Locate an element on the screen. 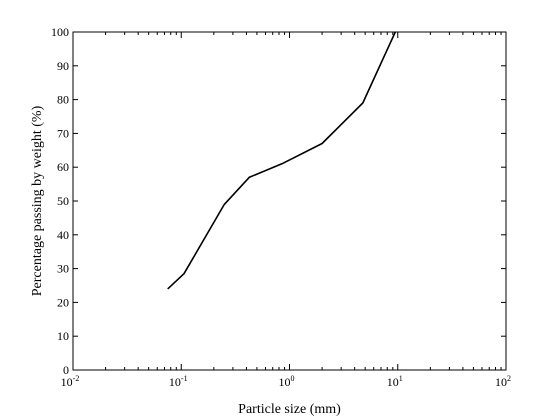 The width and height of the screenshot is (560, 420). y-tick-label: 40 is located at coordinates (63, 235).